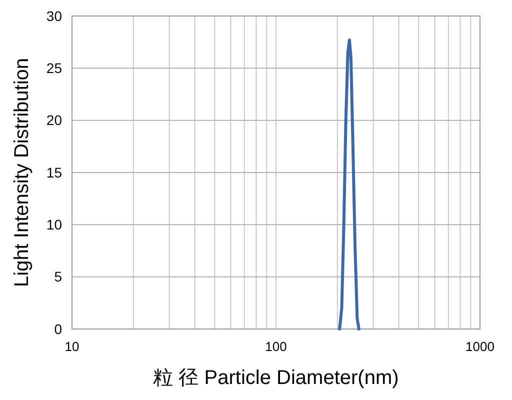  Describe the element at coordinates (22, 173) in the screenshot. I see `y-axis-title: Light Intensity Distribution` at that location.